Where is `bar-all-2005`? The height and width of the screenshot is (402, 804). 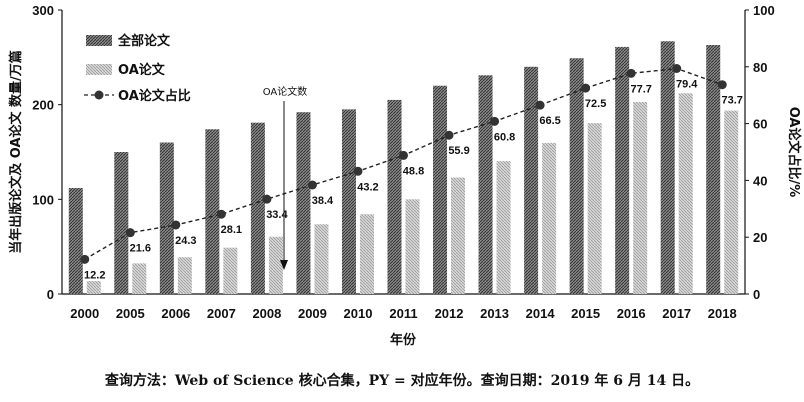 bar-all-2005 is located at coordinates (121, 223).